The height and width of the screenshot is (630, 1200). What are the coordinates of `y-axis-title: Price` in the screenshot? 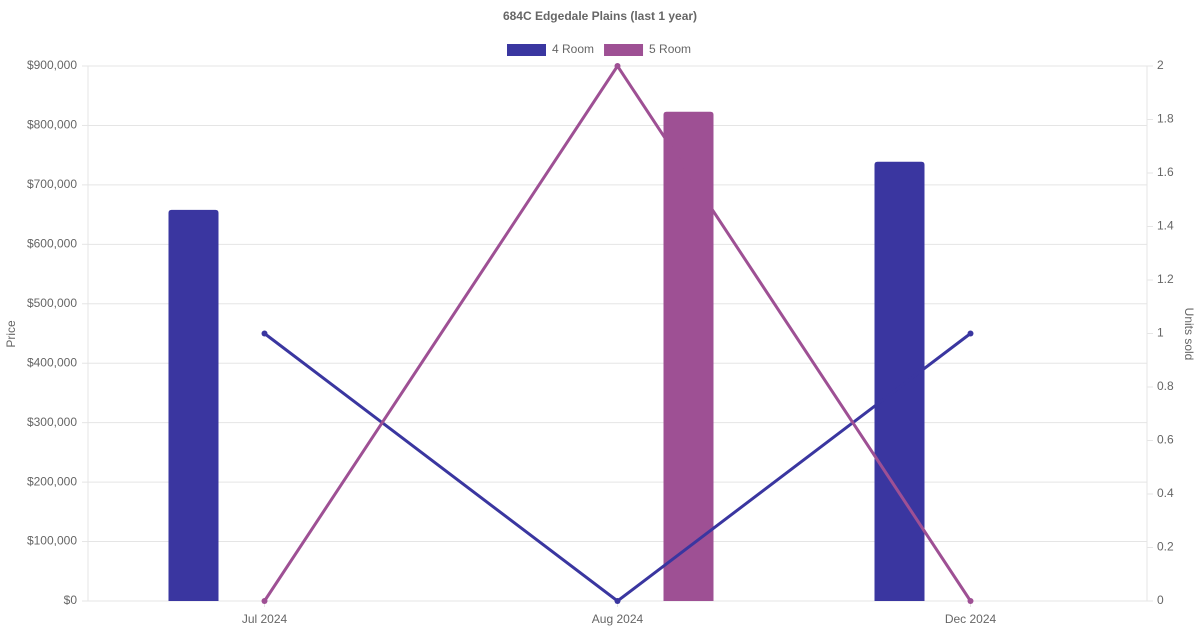 It's located at (11, 334).